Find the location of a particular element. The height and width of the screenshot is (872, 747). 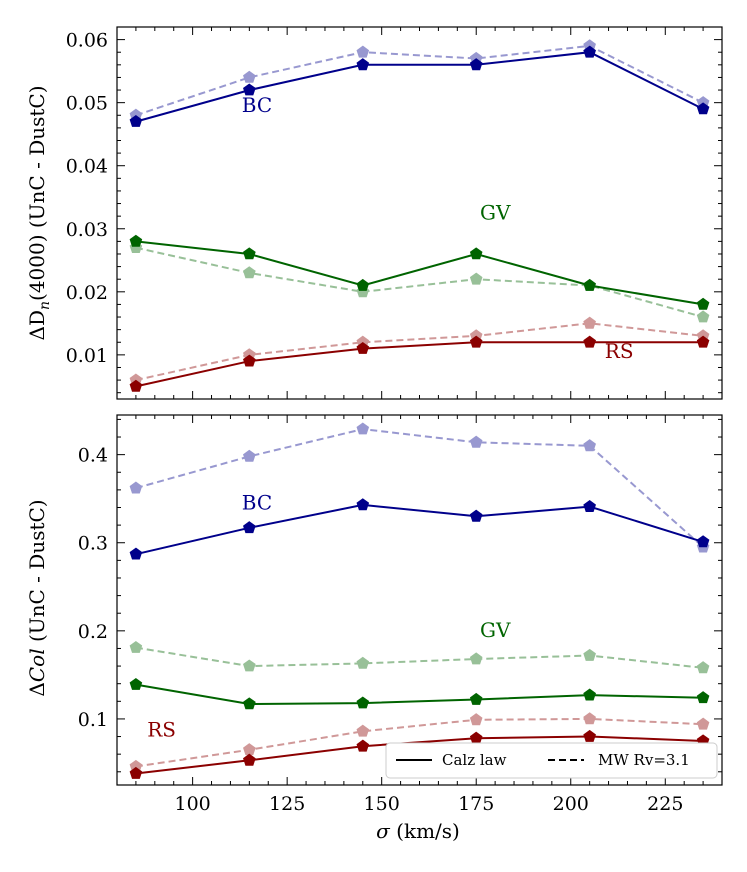

y-tick-label: 0.01 is located at coordinates (87, 356).